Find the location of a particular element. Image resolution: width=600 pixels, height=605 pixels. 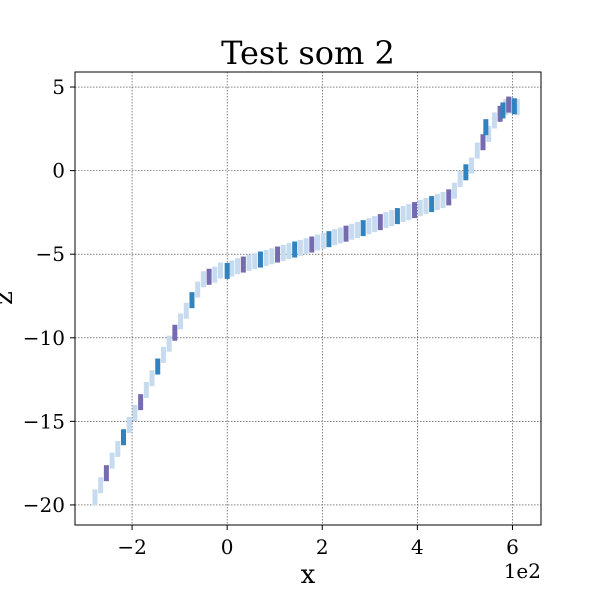

x-tick-label: 4 is located at coordinates (417, 547).